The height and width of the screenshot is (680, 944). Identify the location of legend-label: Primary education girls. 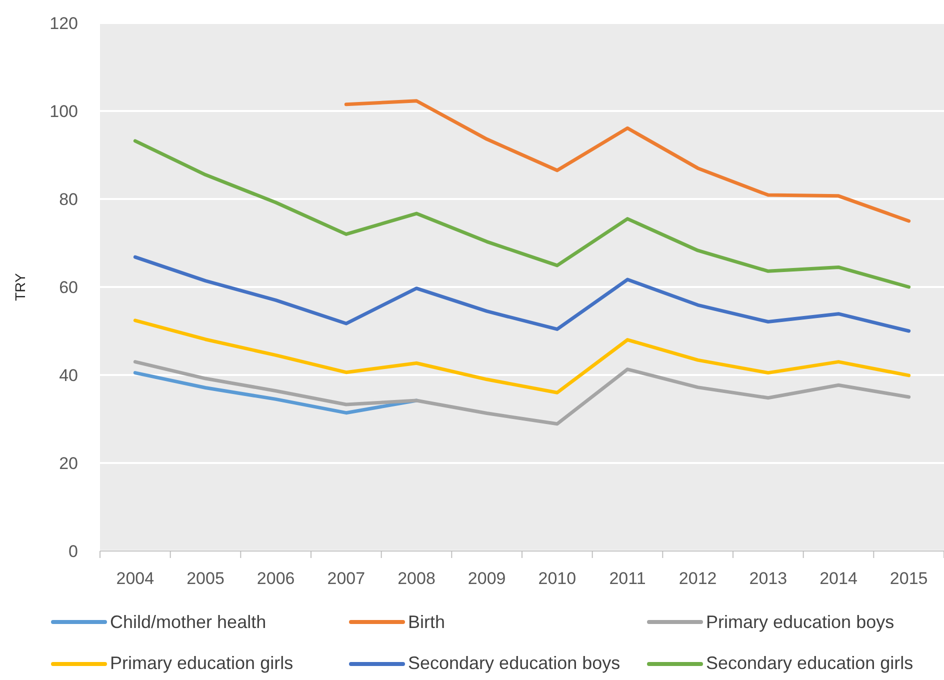
(202, 663).